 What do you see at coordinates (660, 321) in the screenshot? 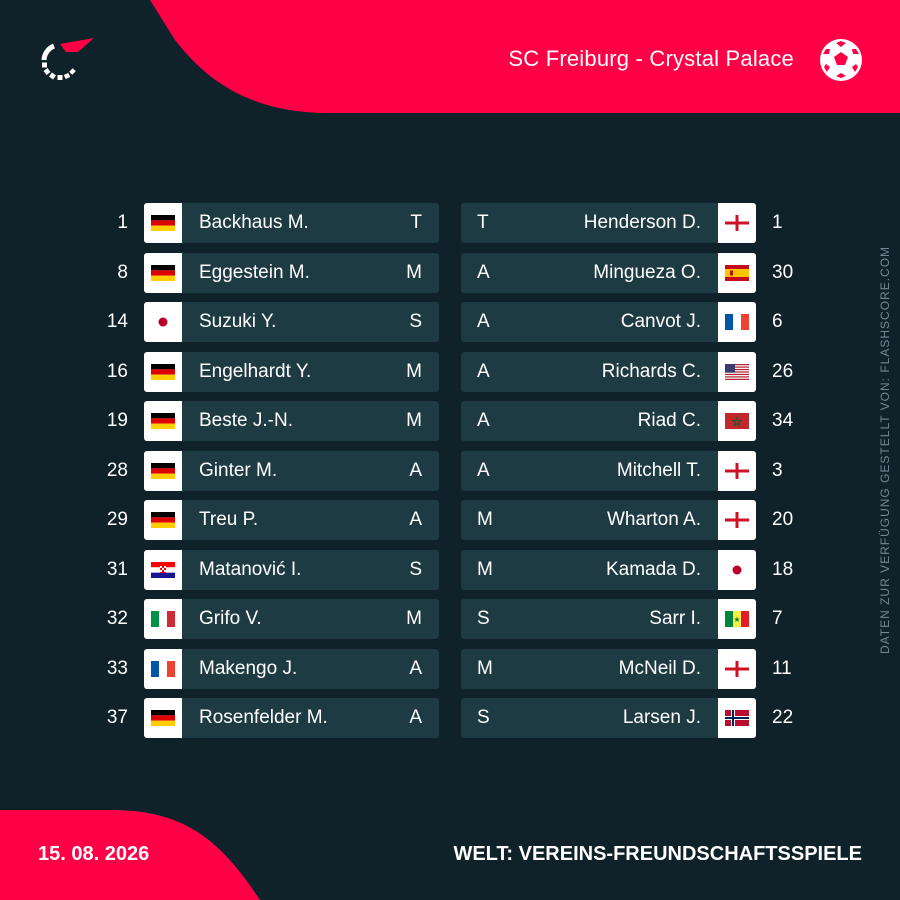
I see `away-player-name: Canvot J.` at bounding box center [660, 321].